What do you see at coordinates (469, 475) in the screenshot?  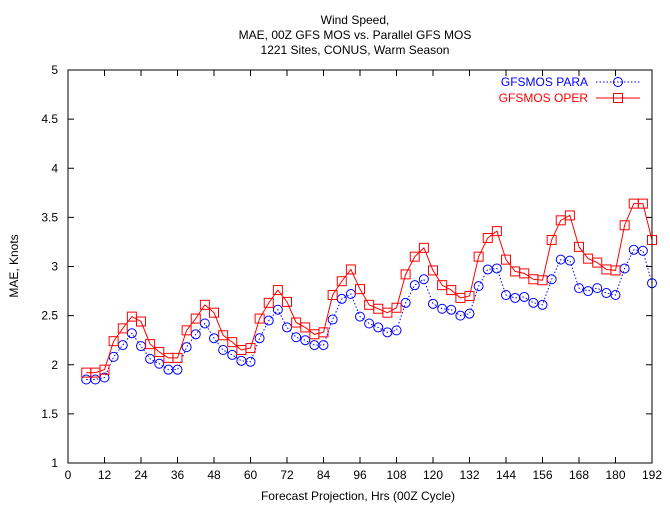 I see `x-tick-label: 132` at bounding box center [469, 475].